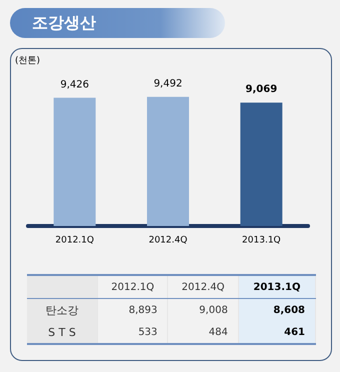 The width and height of the screenshot is (340, 372). Describe the element at coordinates (74, 241) in the screenshot. I see `x-tick-label: 2012.1Q` at that location.